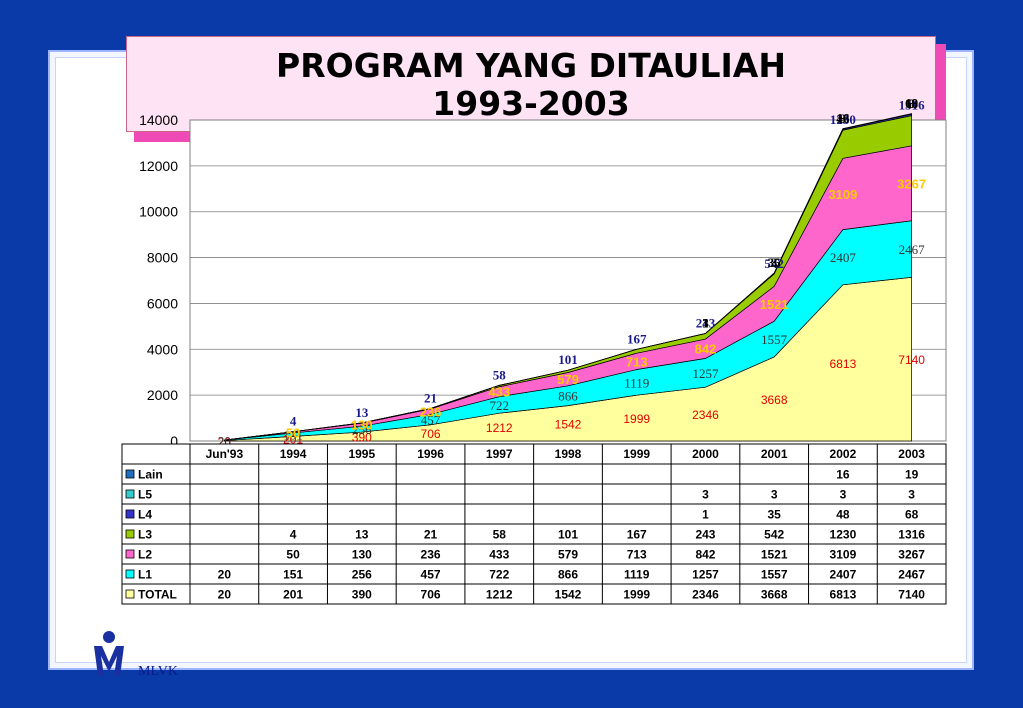  Describe the element at coordinates (362, 412) in the screenshot. I see `data-label-l3: 13` at that location.